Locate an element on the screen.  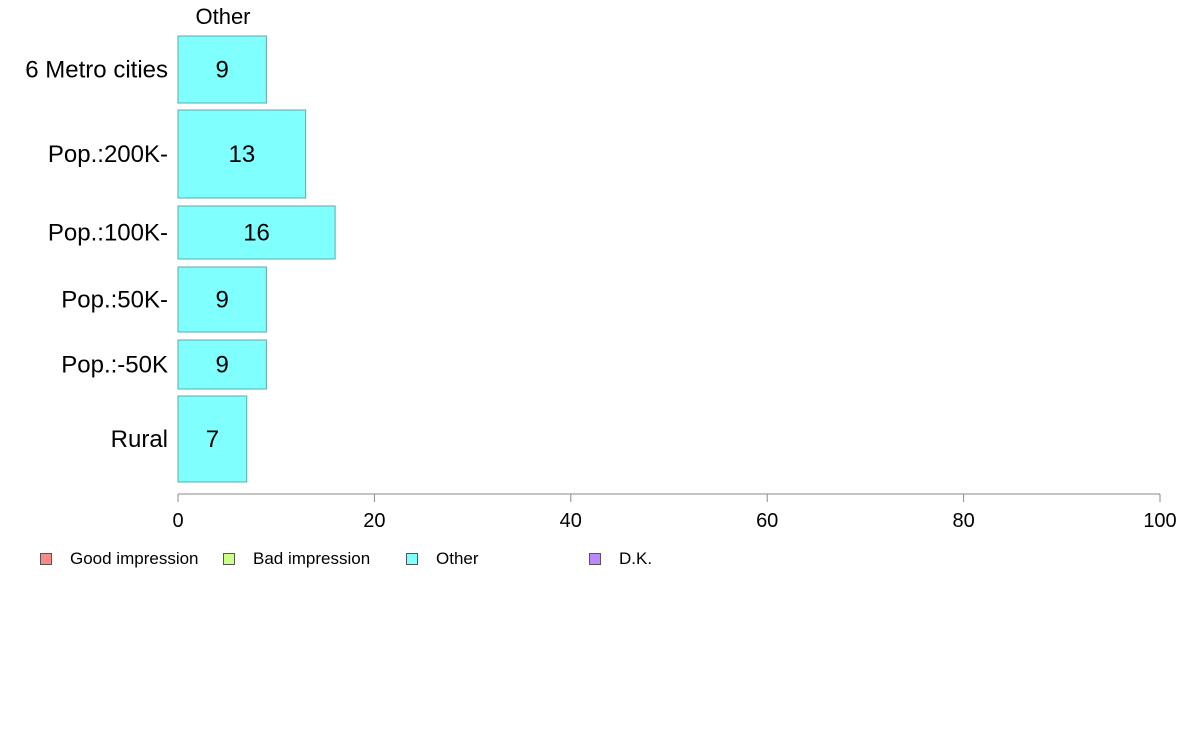
x-tick-label-40: 40 is located at coordinates (571, 521).